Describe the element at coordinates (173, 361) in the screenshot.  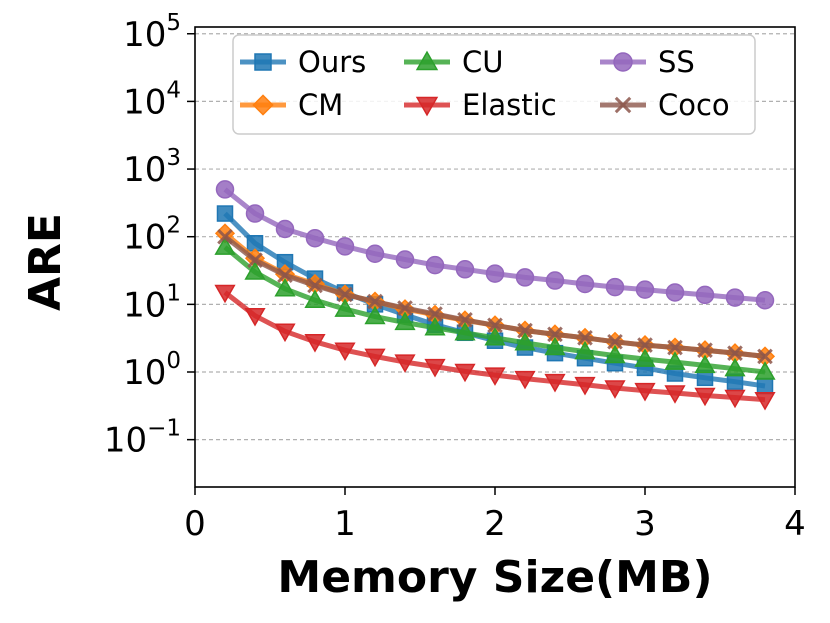
I see `y-tick-exponent: 0` at that location.